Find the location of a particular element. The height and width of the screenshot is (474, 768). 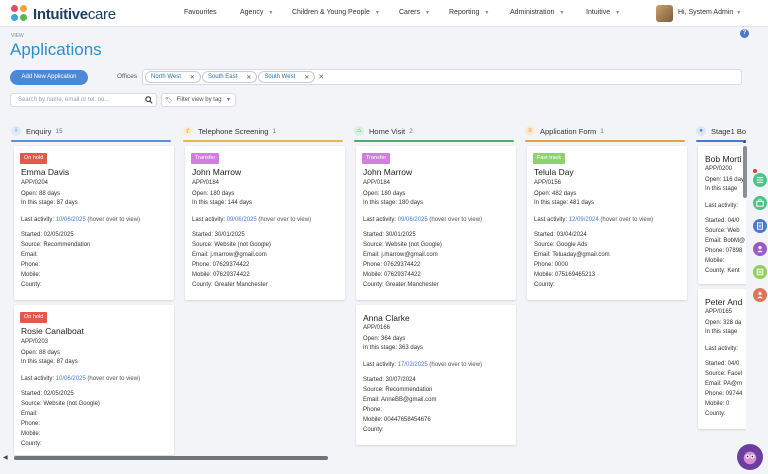

stage-days: In this stage: 87 days is located at coordinates (49, 362).